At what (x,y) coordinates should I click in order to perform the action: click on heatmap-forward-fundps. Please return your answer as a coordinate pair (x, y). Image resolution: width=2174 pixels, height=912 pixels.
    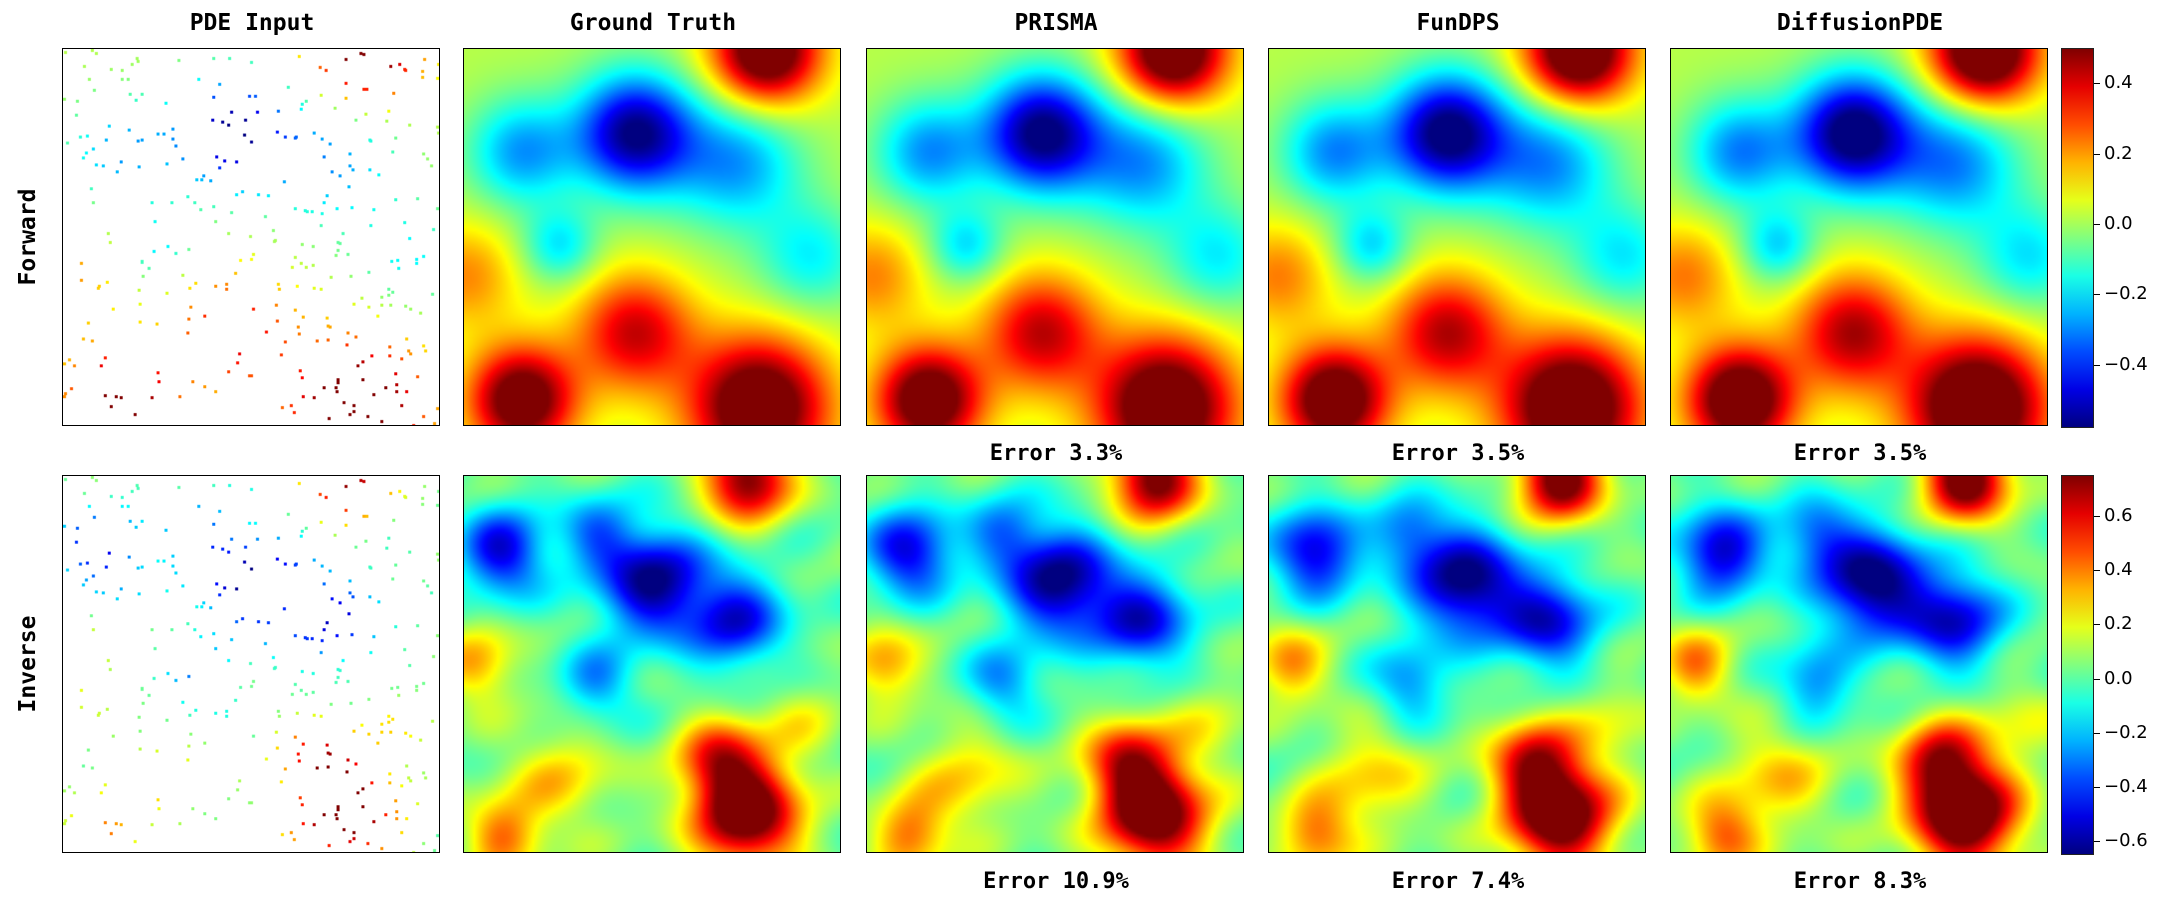
    Looking at the image, I should click on (1457, 237).